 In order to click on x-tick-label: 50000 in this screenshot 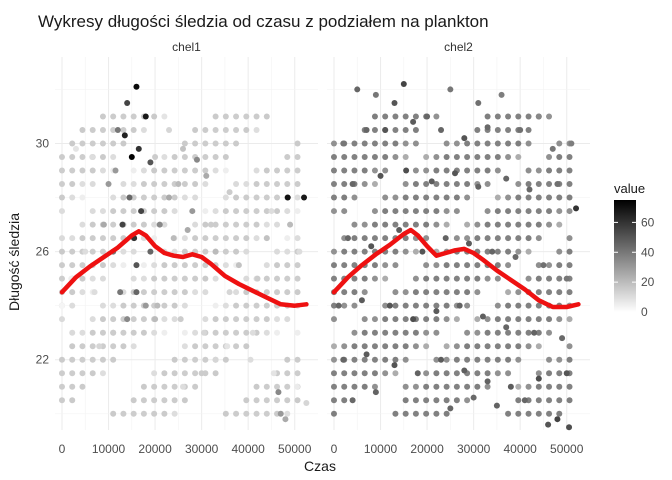, I will do `click(567, 449)`.